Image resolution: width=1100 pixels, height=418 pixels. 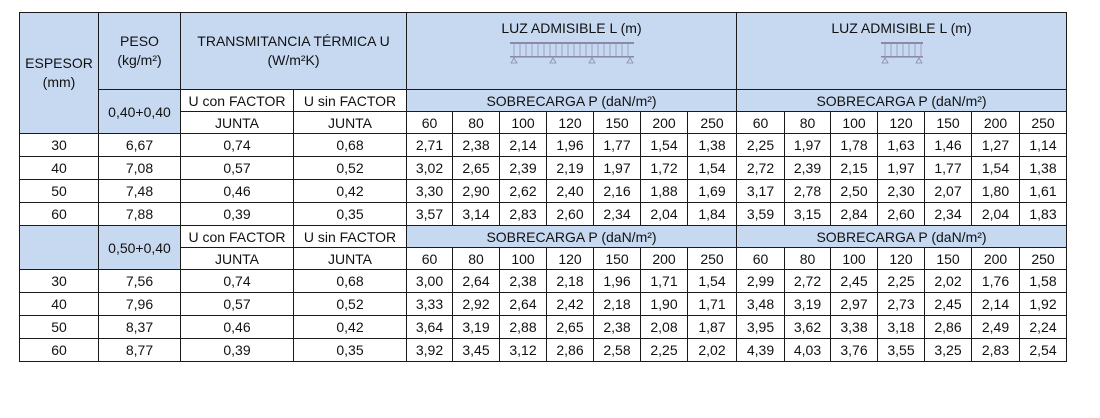 I want to click on luz-multi-span-value: 3,00, so click(x=429, y=281).